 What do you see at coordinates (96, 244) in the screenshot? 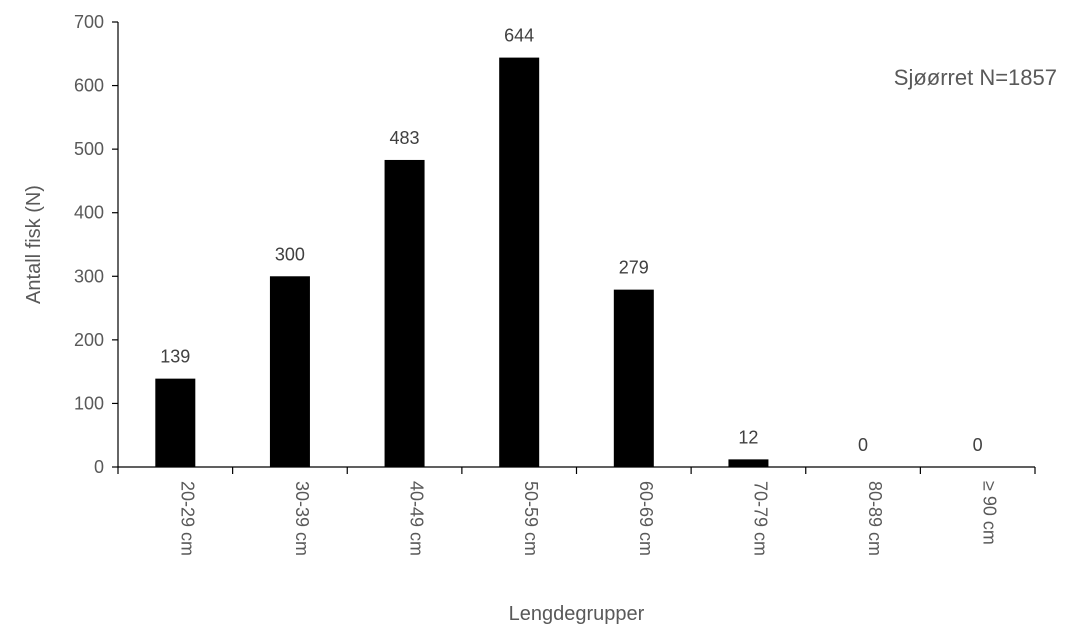
I see `y-axis-ticks: 0 100 200 300 400 500 600 700` at bounding box center [96, 244].